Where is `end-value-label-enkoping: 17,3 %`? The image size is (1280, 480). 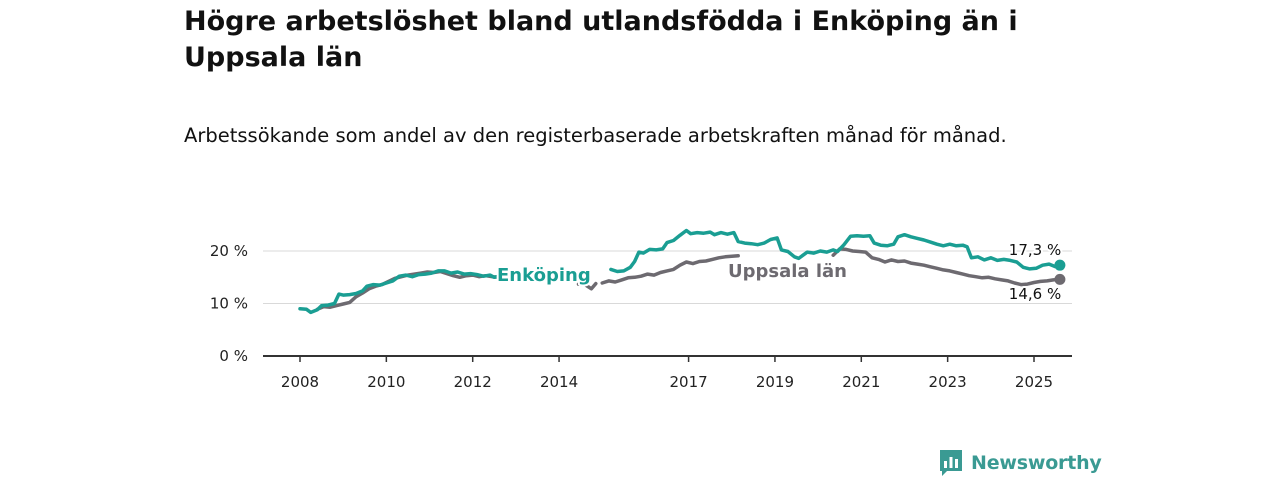 end-value-label-enkoping: 17,3 % is located at coordinates (1035, 250).